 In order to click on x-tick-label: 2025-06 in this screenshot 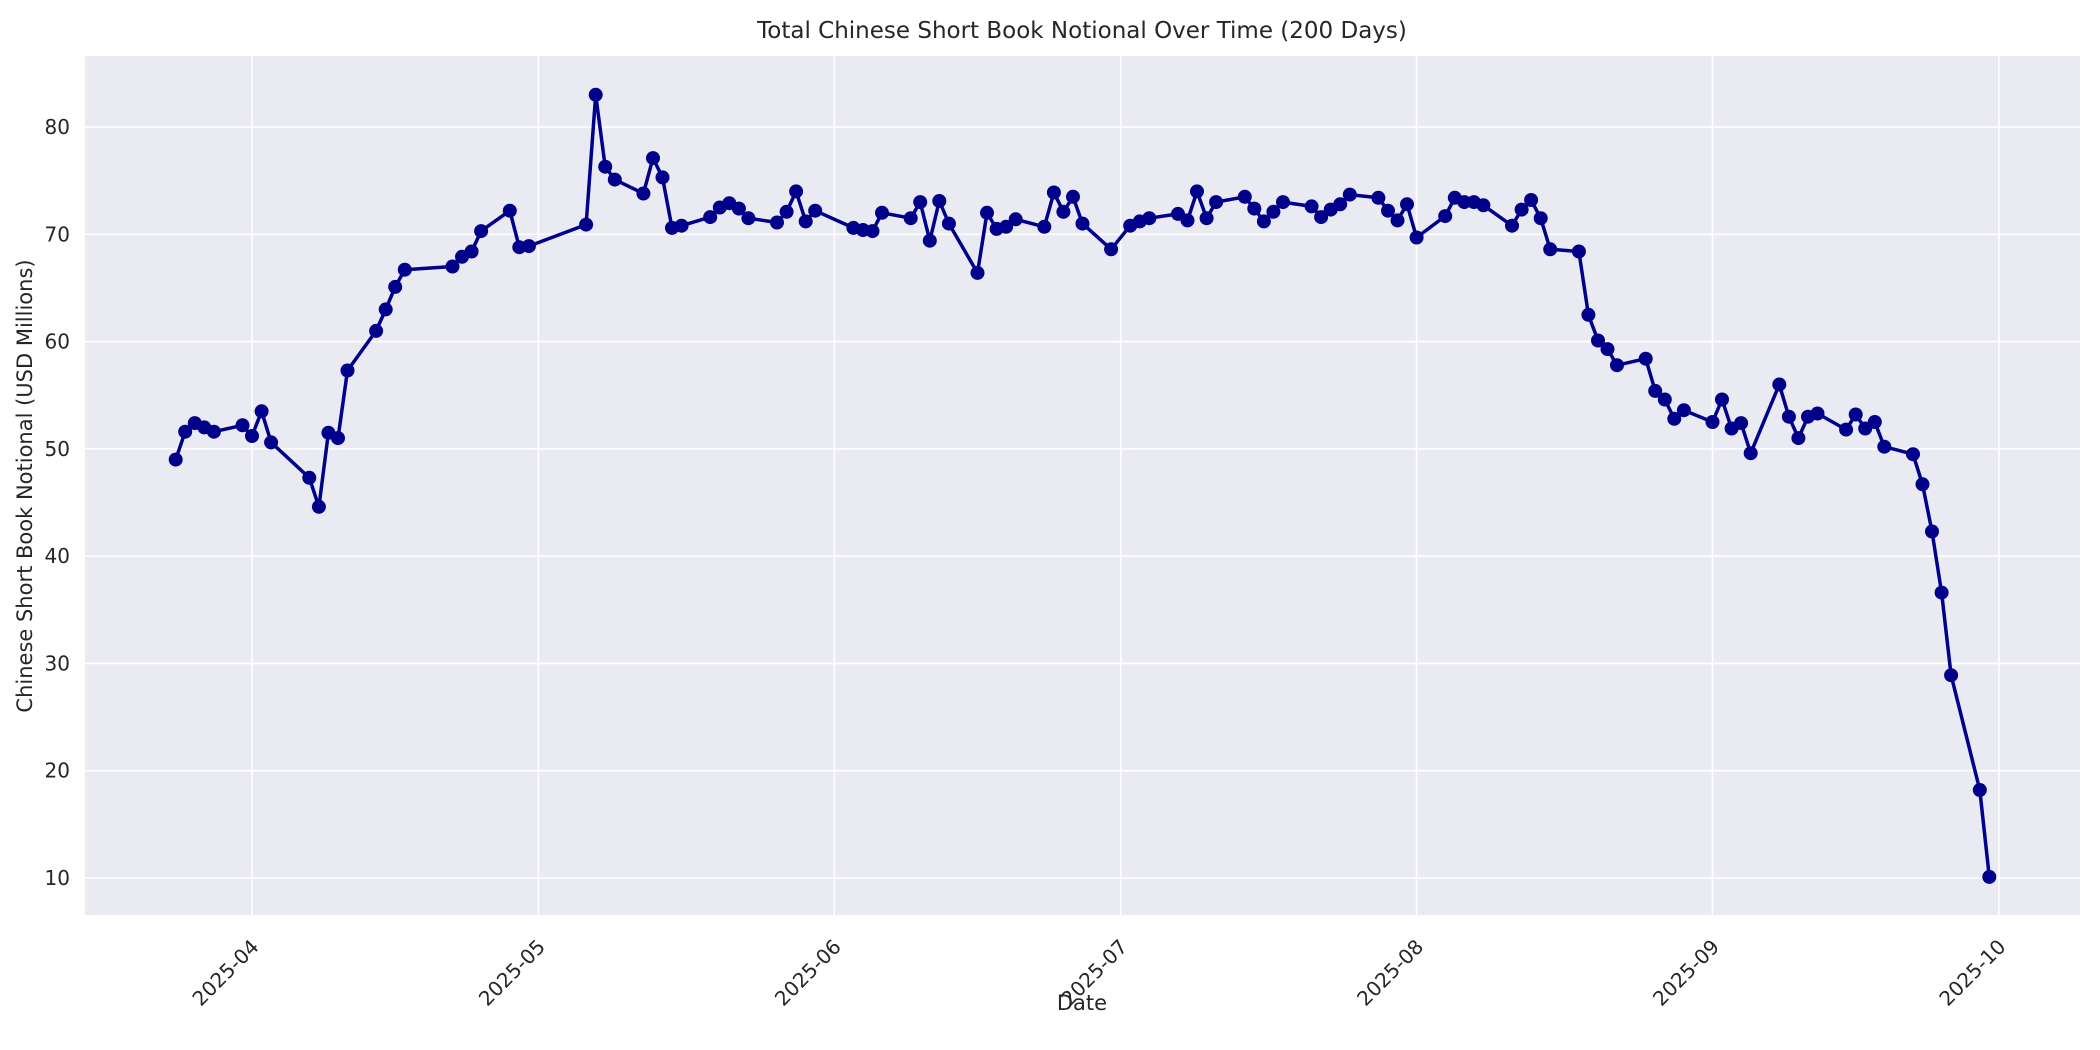, I will do `click(808, 973)`.